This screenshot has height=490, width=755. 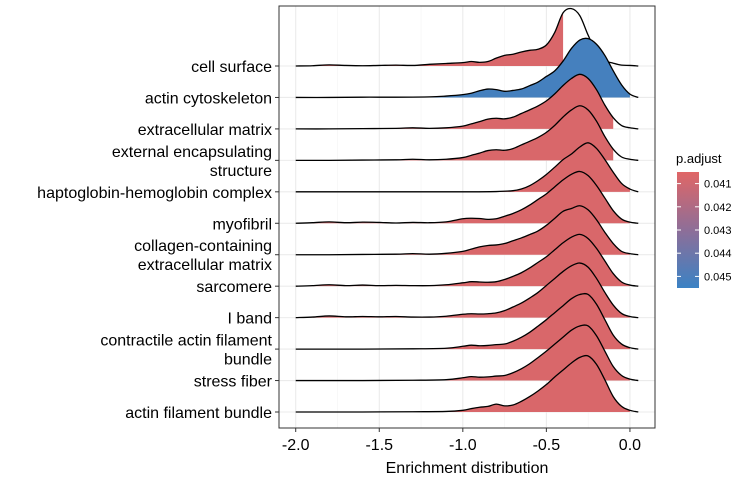 What do you see at coordinates (231, 67) in the screenshot?
I see `y-tick-label: cell surface` at bounding box center [231, 67].